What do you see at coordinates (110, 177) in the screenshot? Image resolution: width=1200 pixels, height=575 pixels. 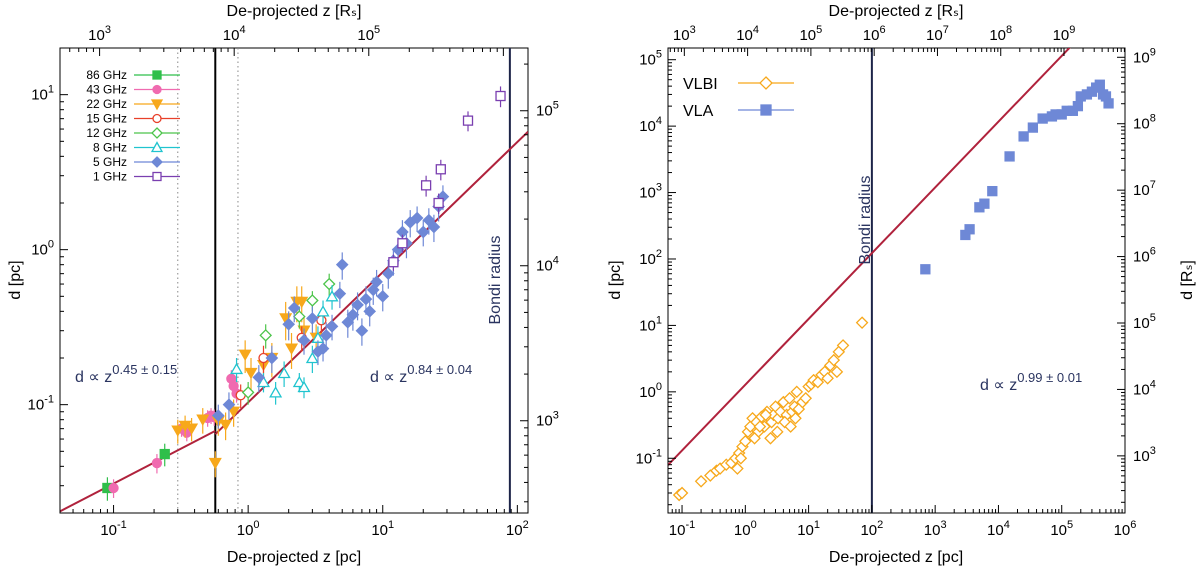 I see `legend-label-7: 1 GHz` at bounding box center [110, 177].